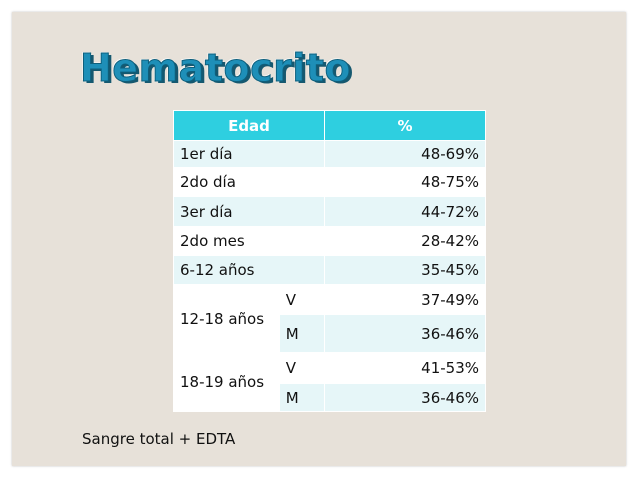  Describe the element at coordinates (249, 241) in the screenshot. I see `age-cell: 2do mes` at that location.